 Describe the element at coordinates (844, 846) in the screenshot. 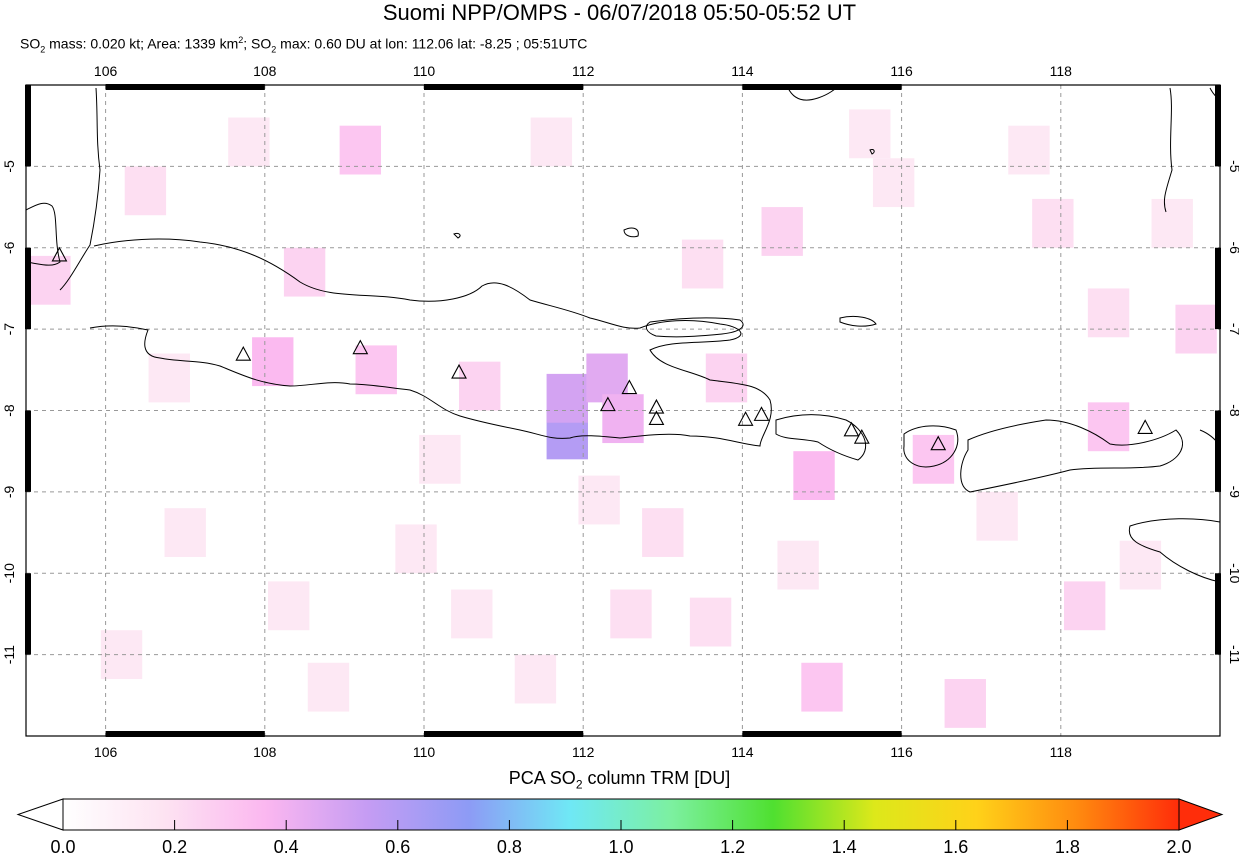

I see `colorbar-tick-label: 1.4` at that location.